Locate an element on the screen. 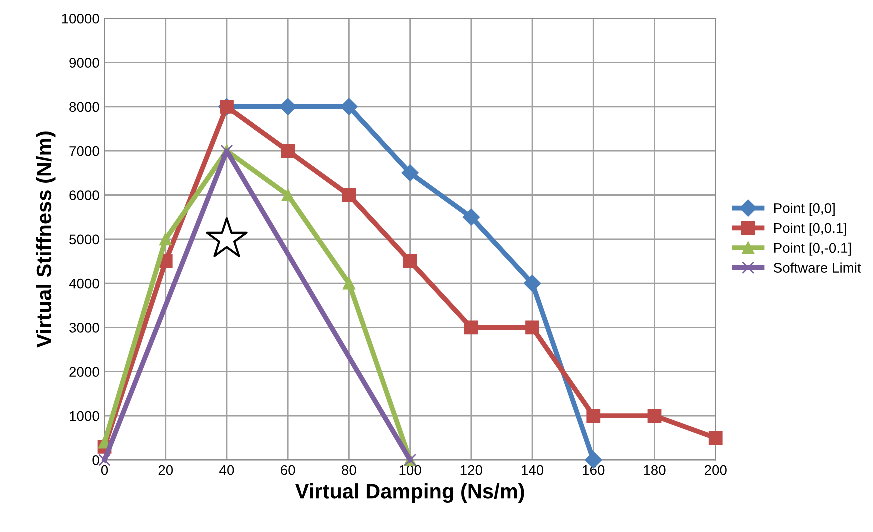  legend-label: Point [0,0] is located at coordinates (804, 209).